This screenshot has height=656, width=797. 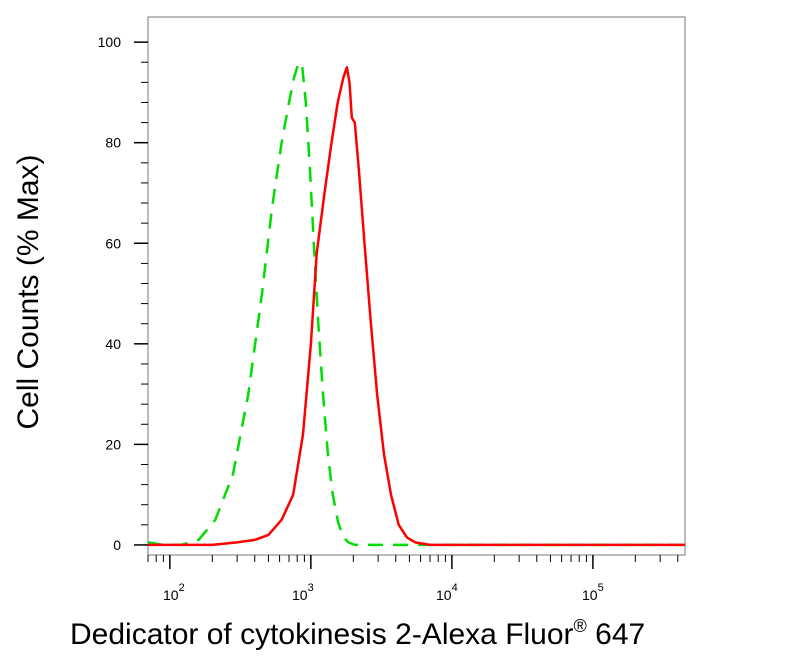 What do you see at coordinates (413, 579) in the screenshot?
I see `x-axis: 10² 10³ 10⁴ 10⁵` at bounding box center [413, 579].